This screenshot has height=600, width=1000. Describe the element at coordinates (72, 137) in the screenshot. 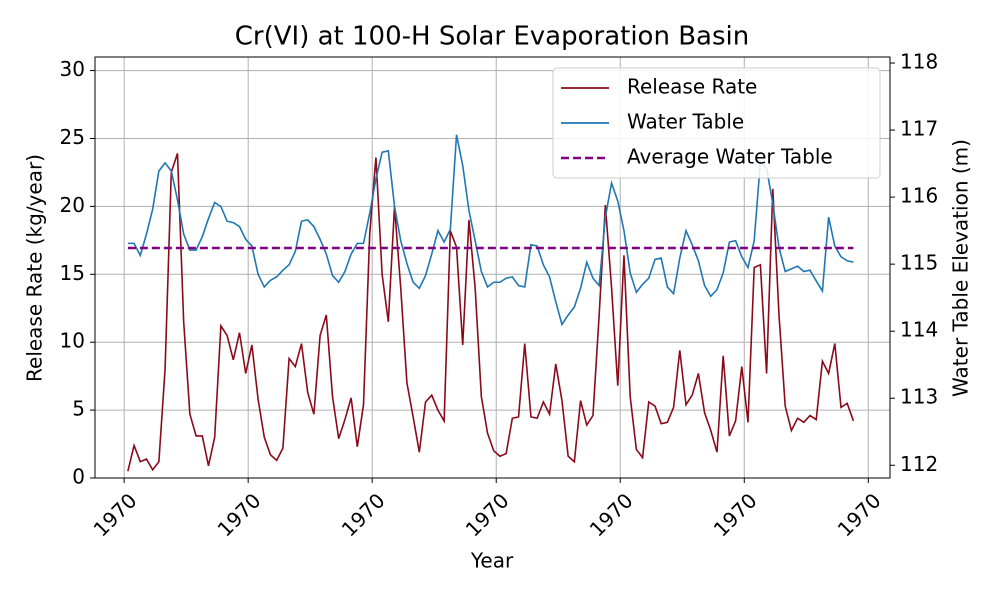

I see `y-tick-label: 25` at that location.